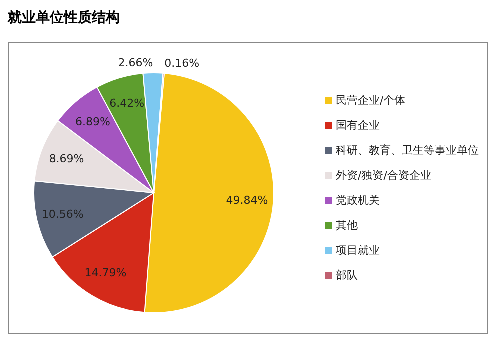 The image size is (497, 350). I want to click on data-label: 6.42%, so click(127, 103).